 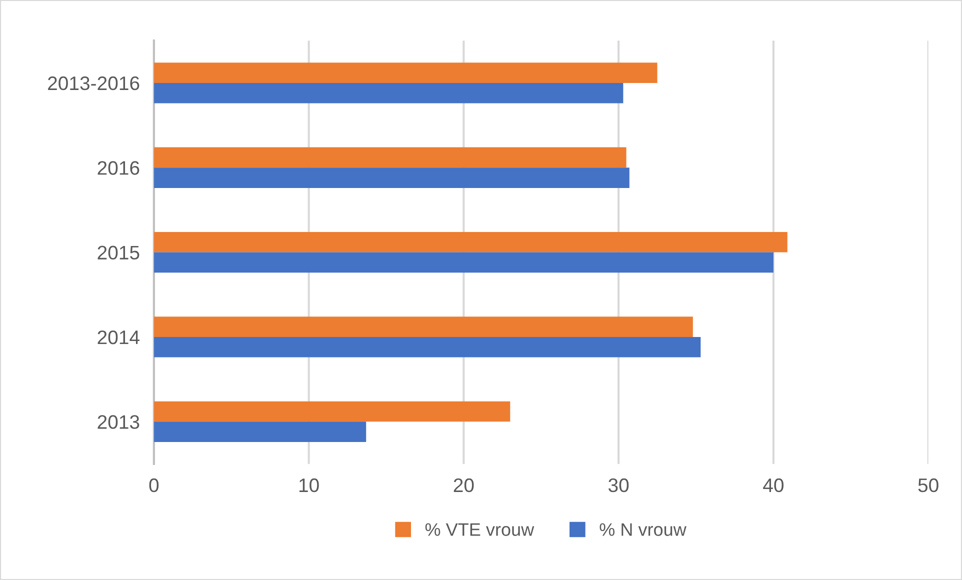 I want to click on x-tick-label: 20, so click(x=464, y=485).